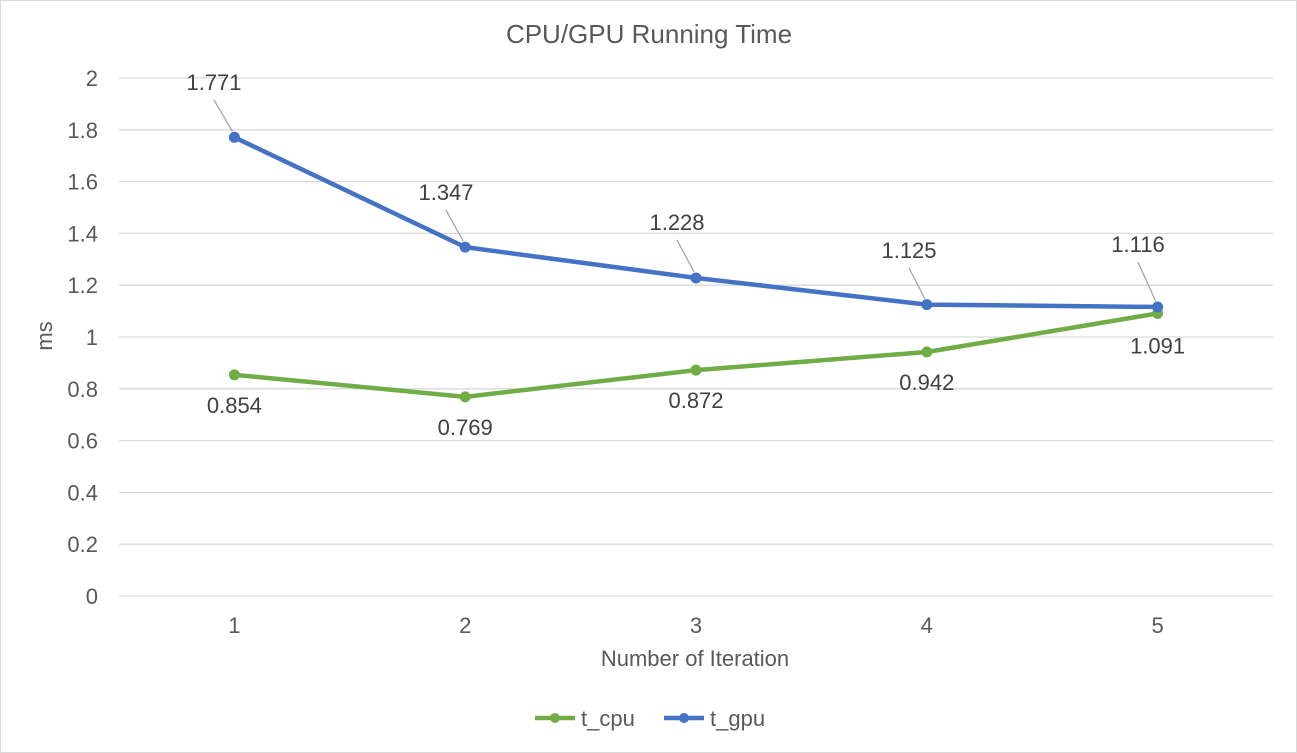  I want to click on y-tick-label: 0.2, so click(82, 544).